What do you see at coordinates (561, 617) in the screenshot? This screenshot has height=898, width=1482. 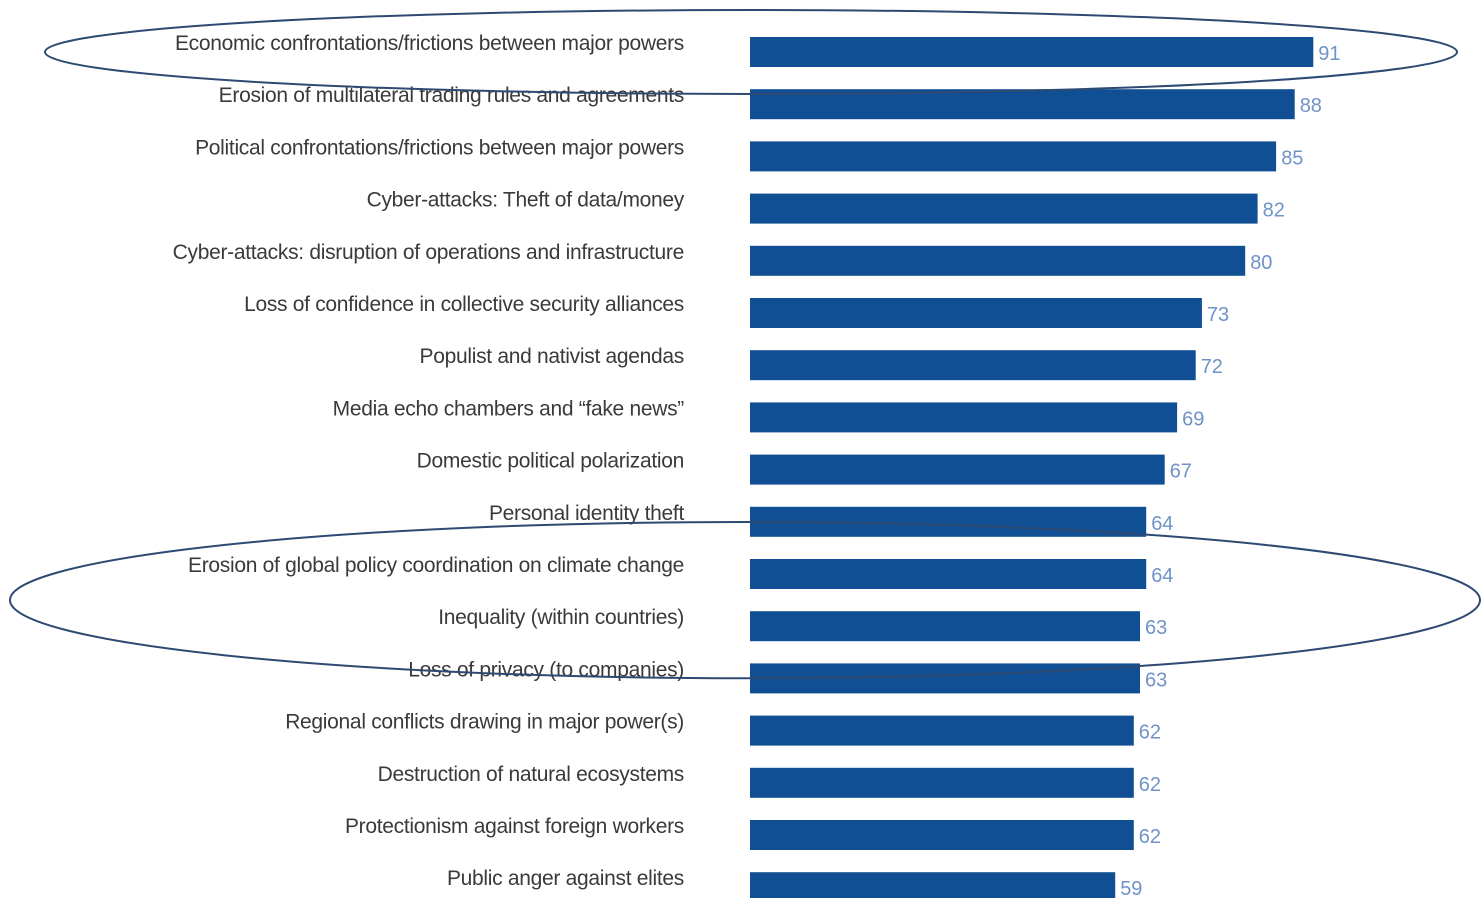 I see `category-label: Inequality (within countries)` at bounding box center [561, 617].